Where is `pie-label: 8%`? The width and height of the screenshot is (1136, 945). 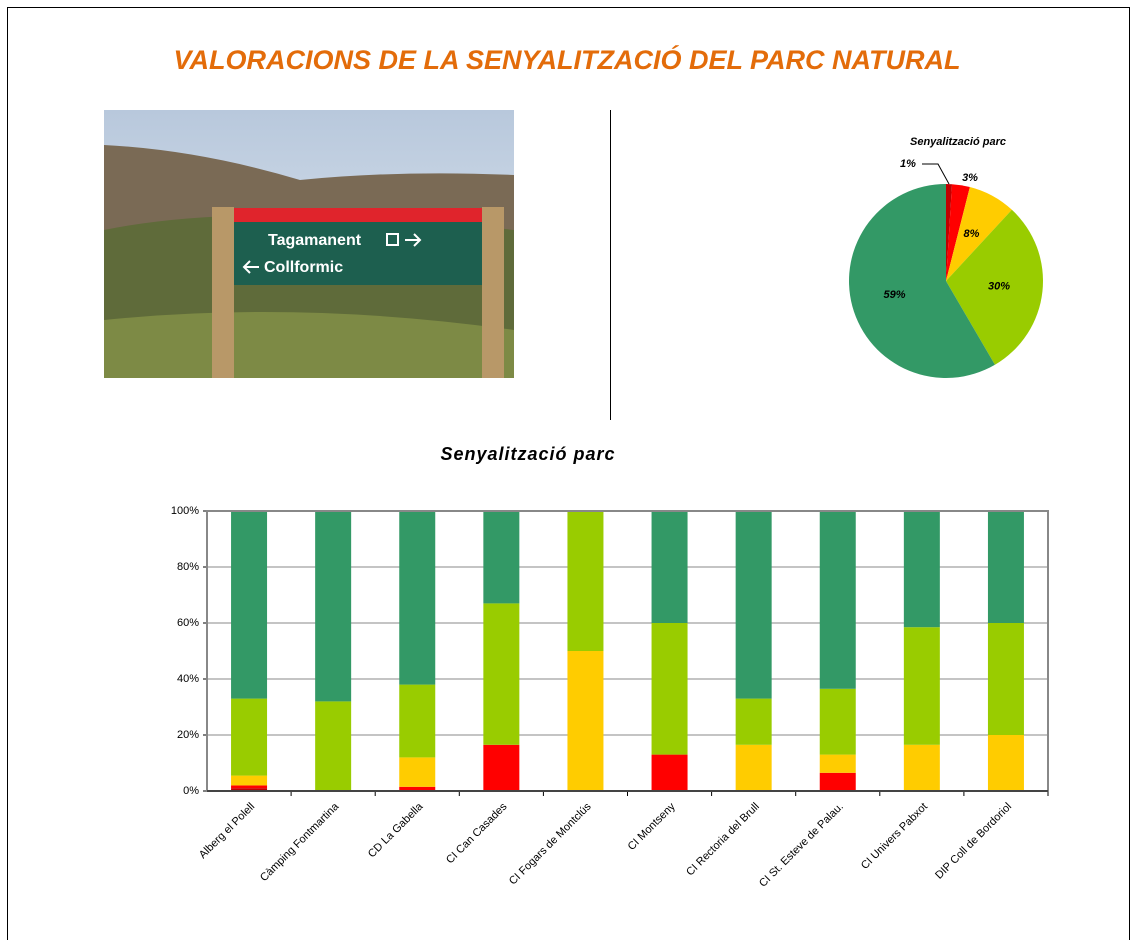 pie-label: 8% is located at coordinates (972, 234).